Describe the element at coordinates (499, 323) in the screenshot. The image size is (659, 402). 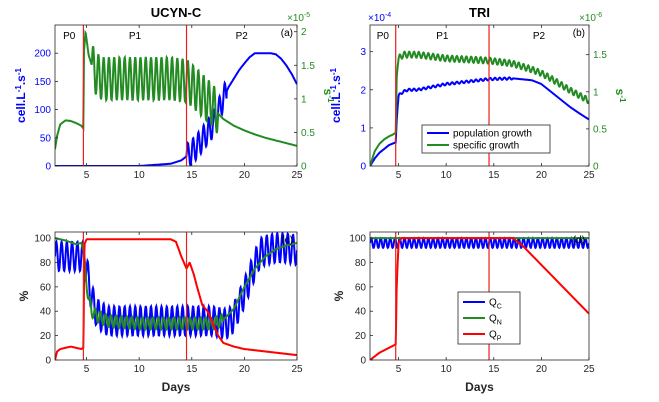
I see `legend-label-sub: N` at that location.